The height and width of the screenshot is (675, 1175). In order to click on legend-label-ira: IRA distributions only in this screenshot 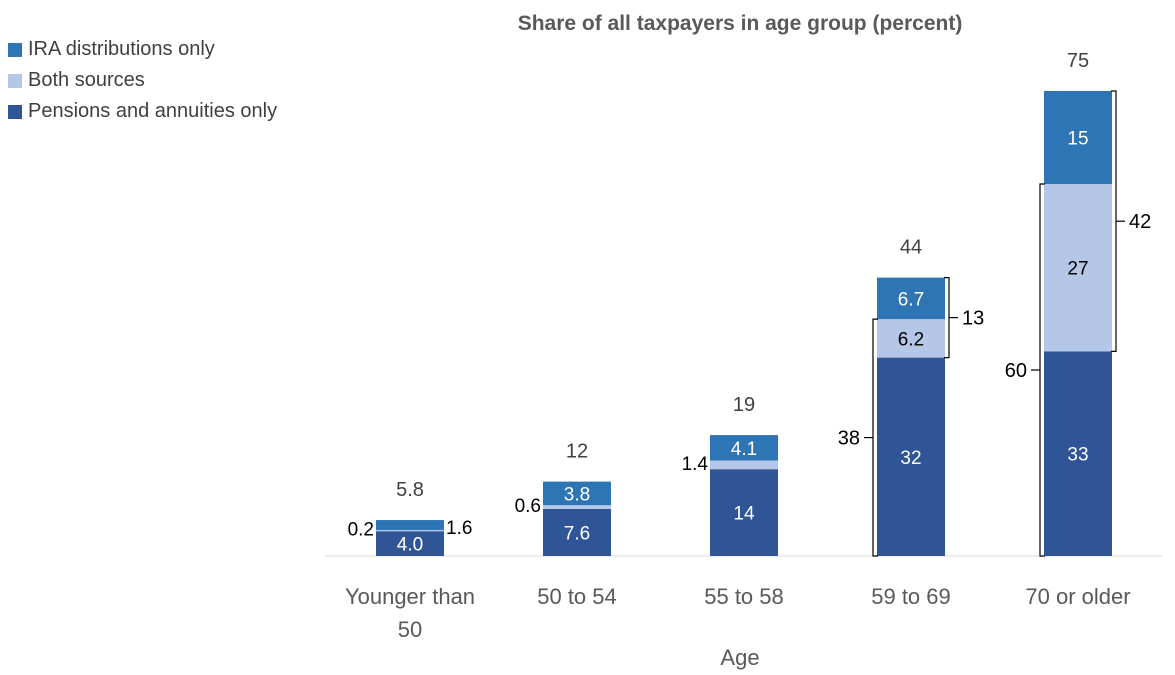, I will do `click(121, 49)`.